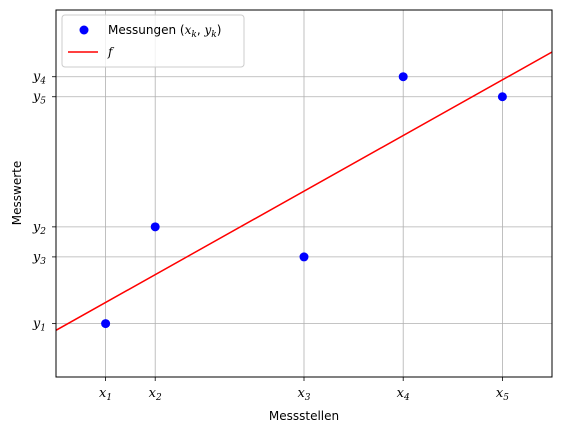  I want to click on x-tick-label: x1, so click(105, 394).